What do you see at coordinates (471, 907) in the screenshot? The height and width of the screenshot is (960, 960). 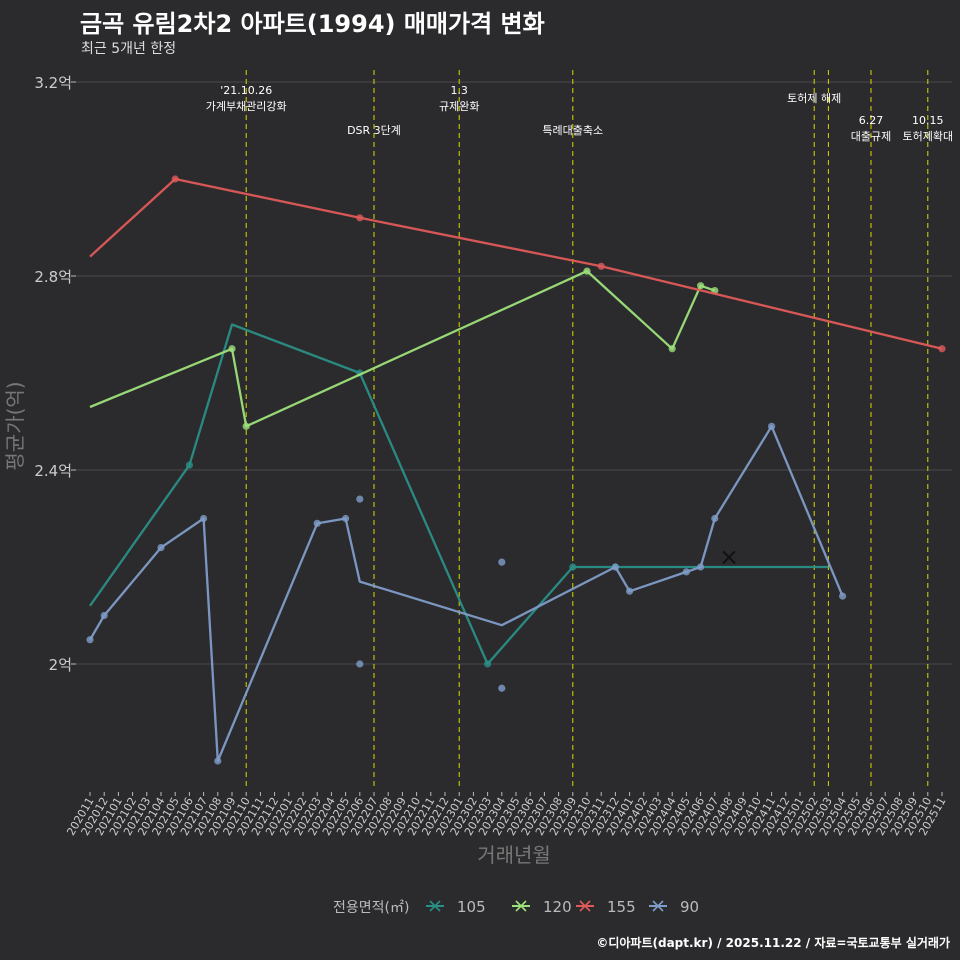 I see `legend-label: 105` at bounding box center [471, 907].